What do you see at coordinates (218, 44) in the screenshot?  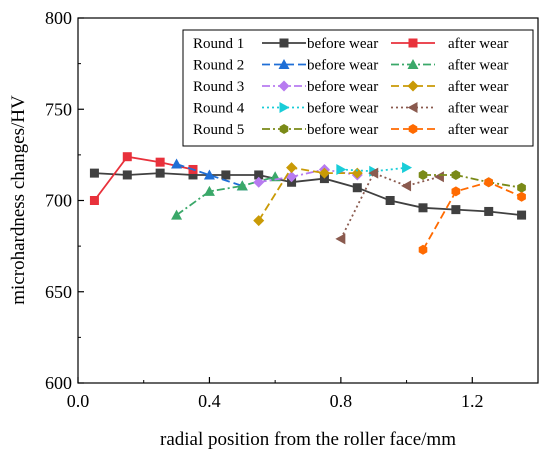 I see `legend-round-label: Round 1` at bounding box center [218, 44].